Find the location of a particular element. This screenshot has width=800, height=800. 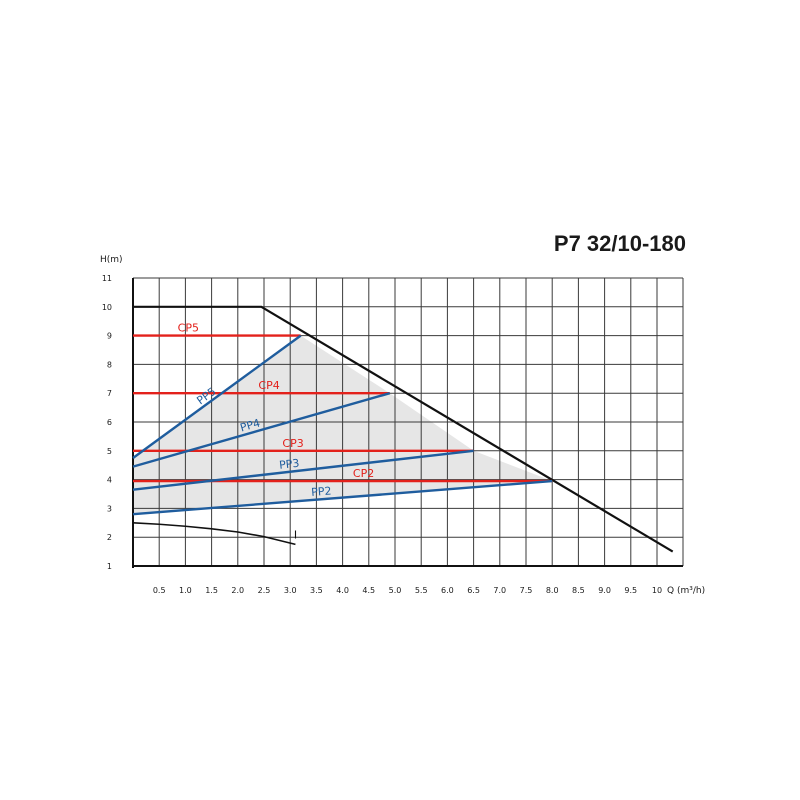

chart-title: P7 32/10-180 is located at coordinates (620, 243).